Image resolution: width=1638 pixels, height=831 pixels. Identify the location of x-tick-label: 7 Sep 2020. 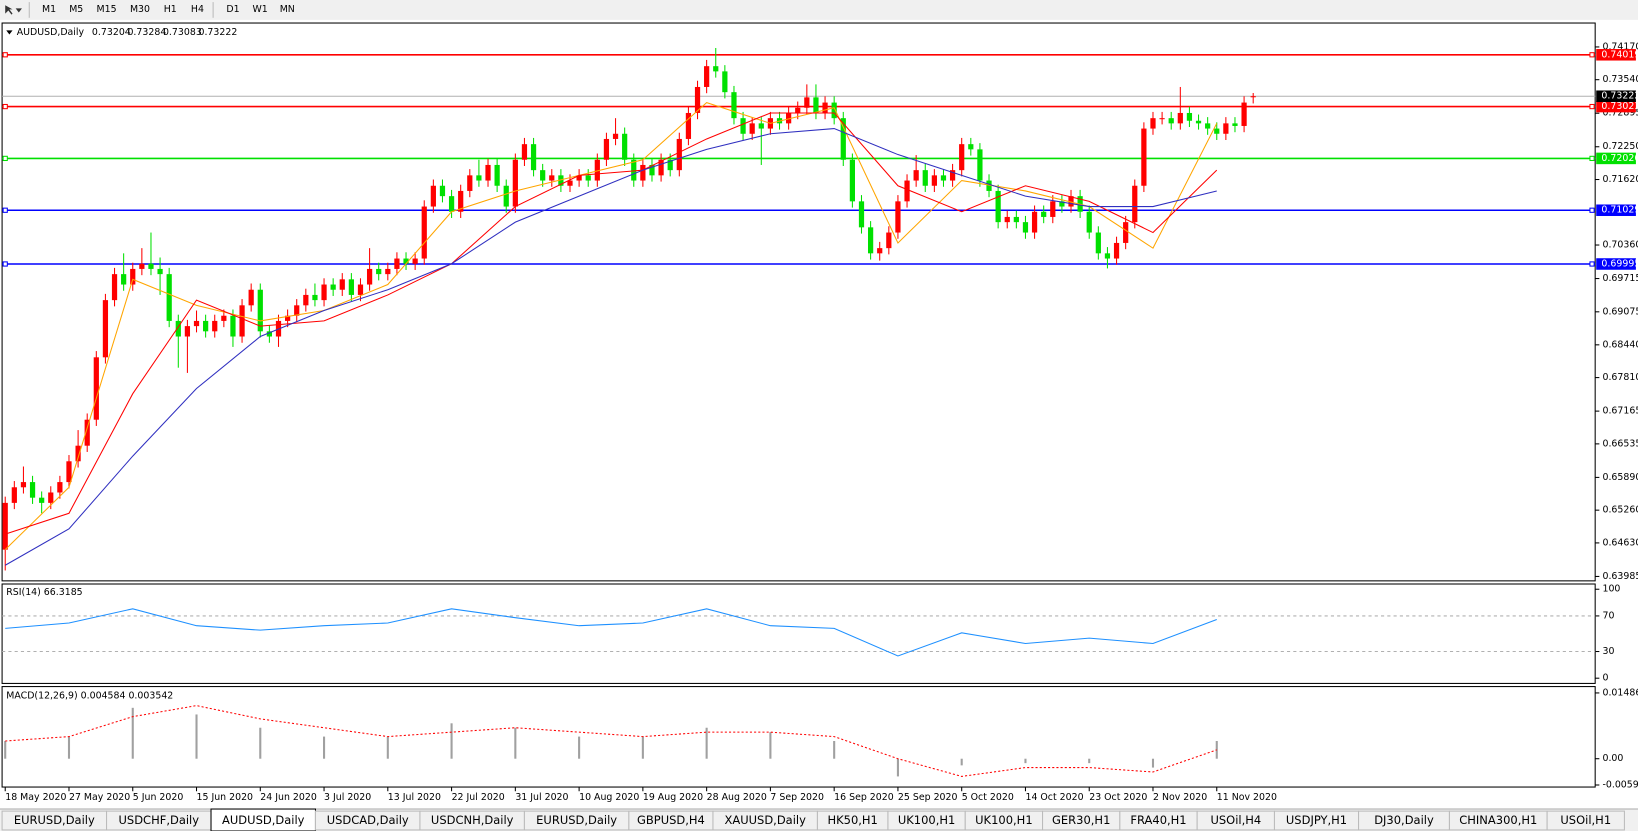
(797, 797).